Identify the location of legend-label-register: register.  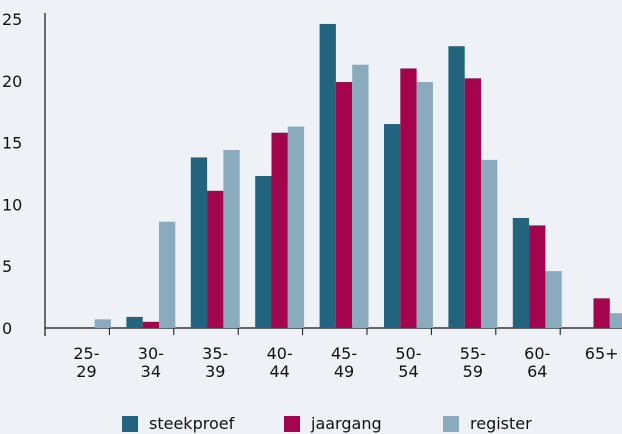
(501, 423).